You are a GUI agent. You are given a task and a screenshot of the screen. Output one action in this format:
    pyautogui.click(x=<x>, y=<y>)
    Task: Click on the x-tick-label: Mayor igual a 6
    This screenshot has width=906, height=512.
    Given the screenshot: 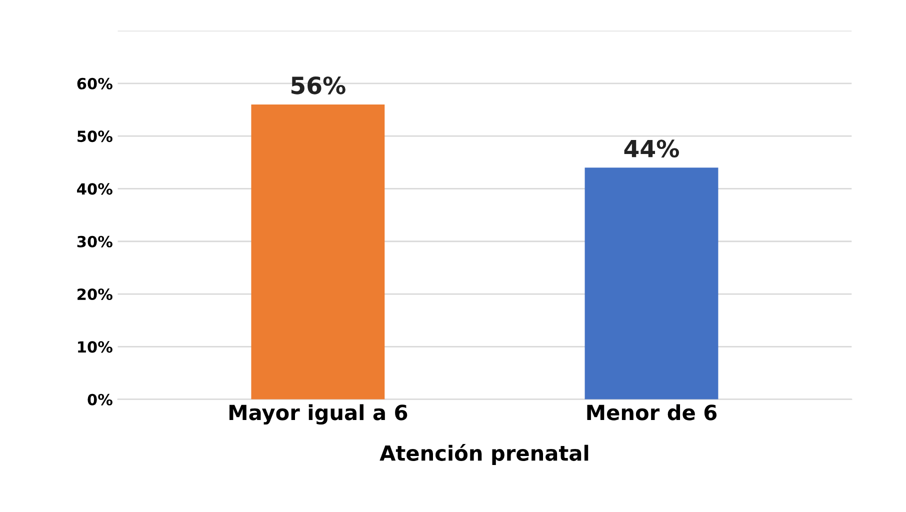 What is the action you would take?
    pyautogui.click(x=318, y=414)
    